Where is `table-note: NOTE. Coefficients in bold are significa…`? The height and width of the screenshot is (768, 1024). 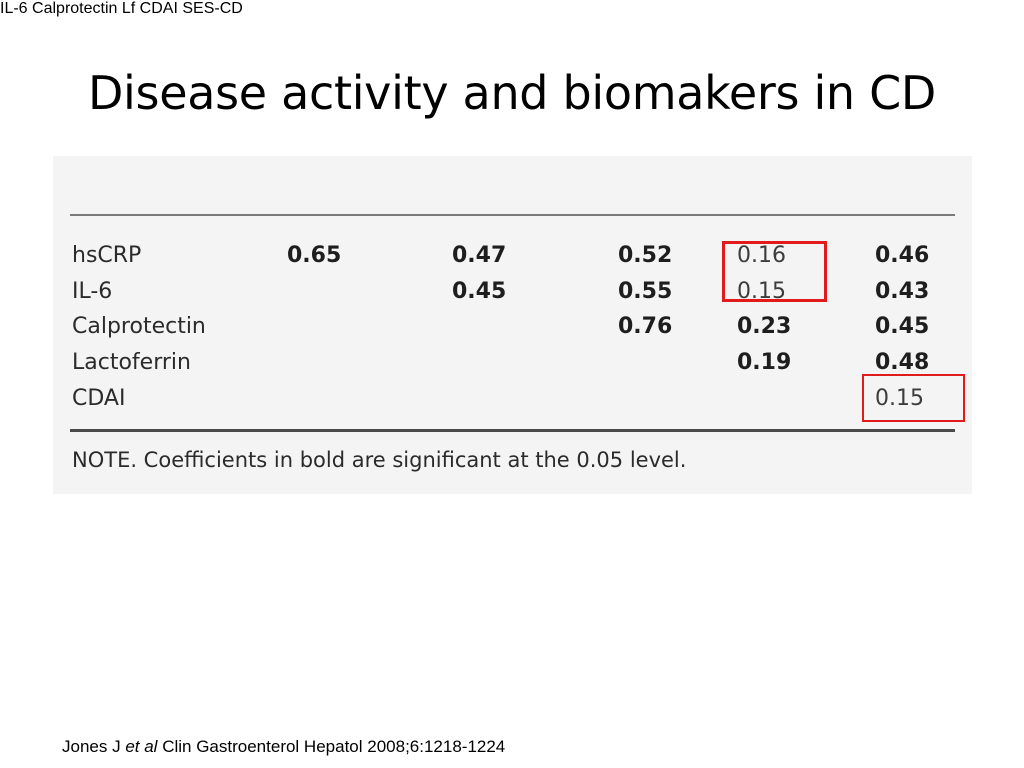
table-note: NOTE. Coefficients in bold are significa… is located at coordinates (379, 460).